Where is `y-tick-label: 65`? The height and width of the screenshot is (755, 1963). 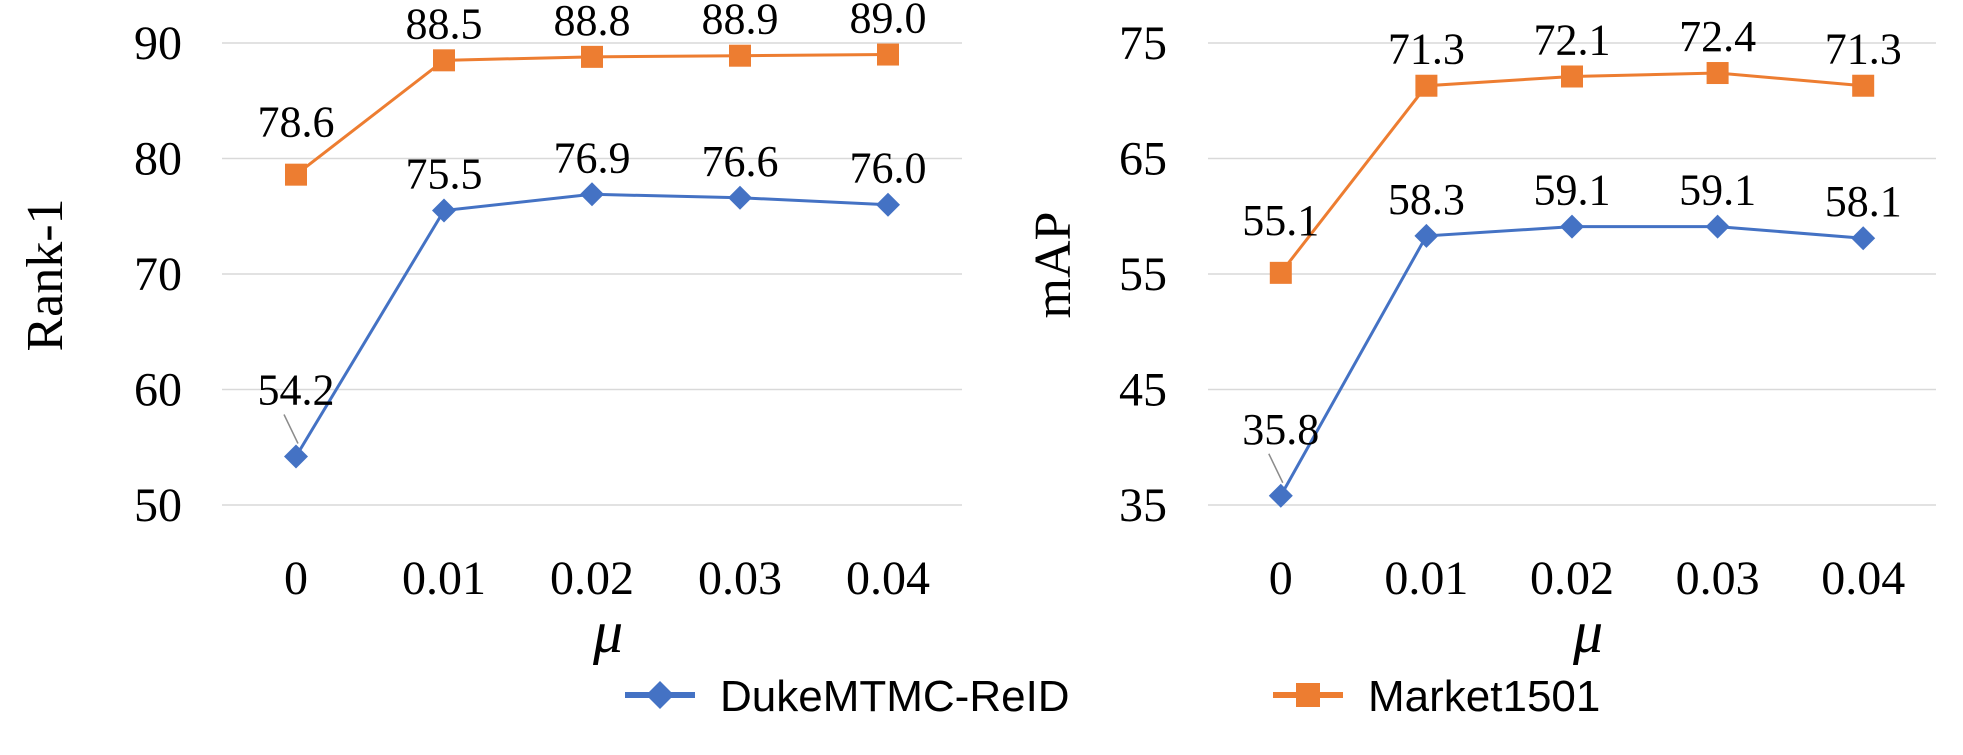
y-tick-label: 65 is located at coordinates (1143, 159).